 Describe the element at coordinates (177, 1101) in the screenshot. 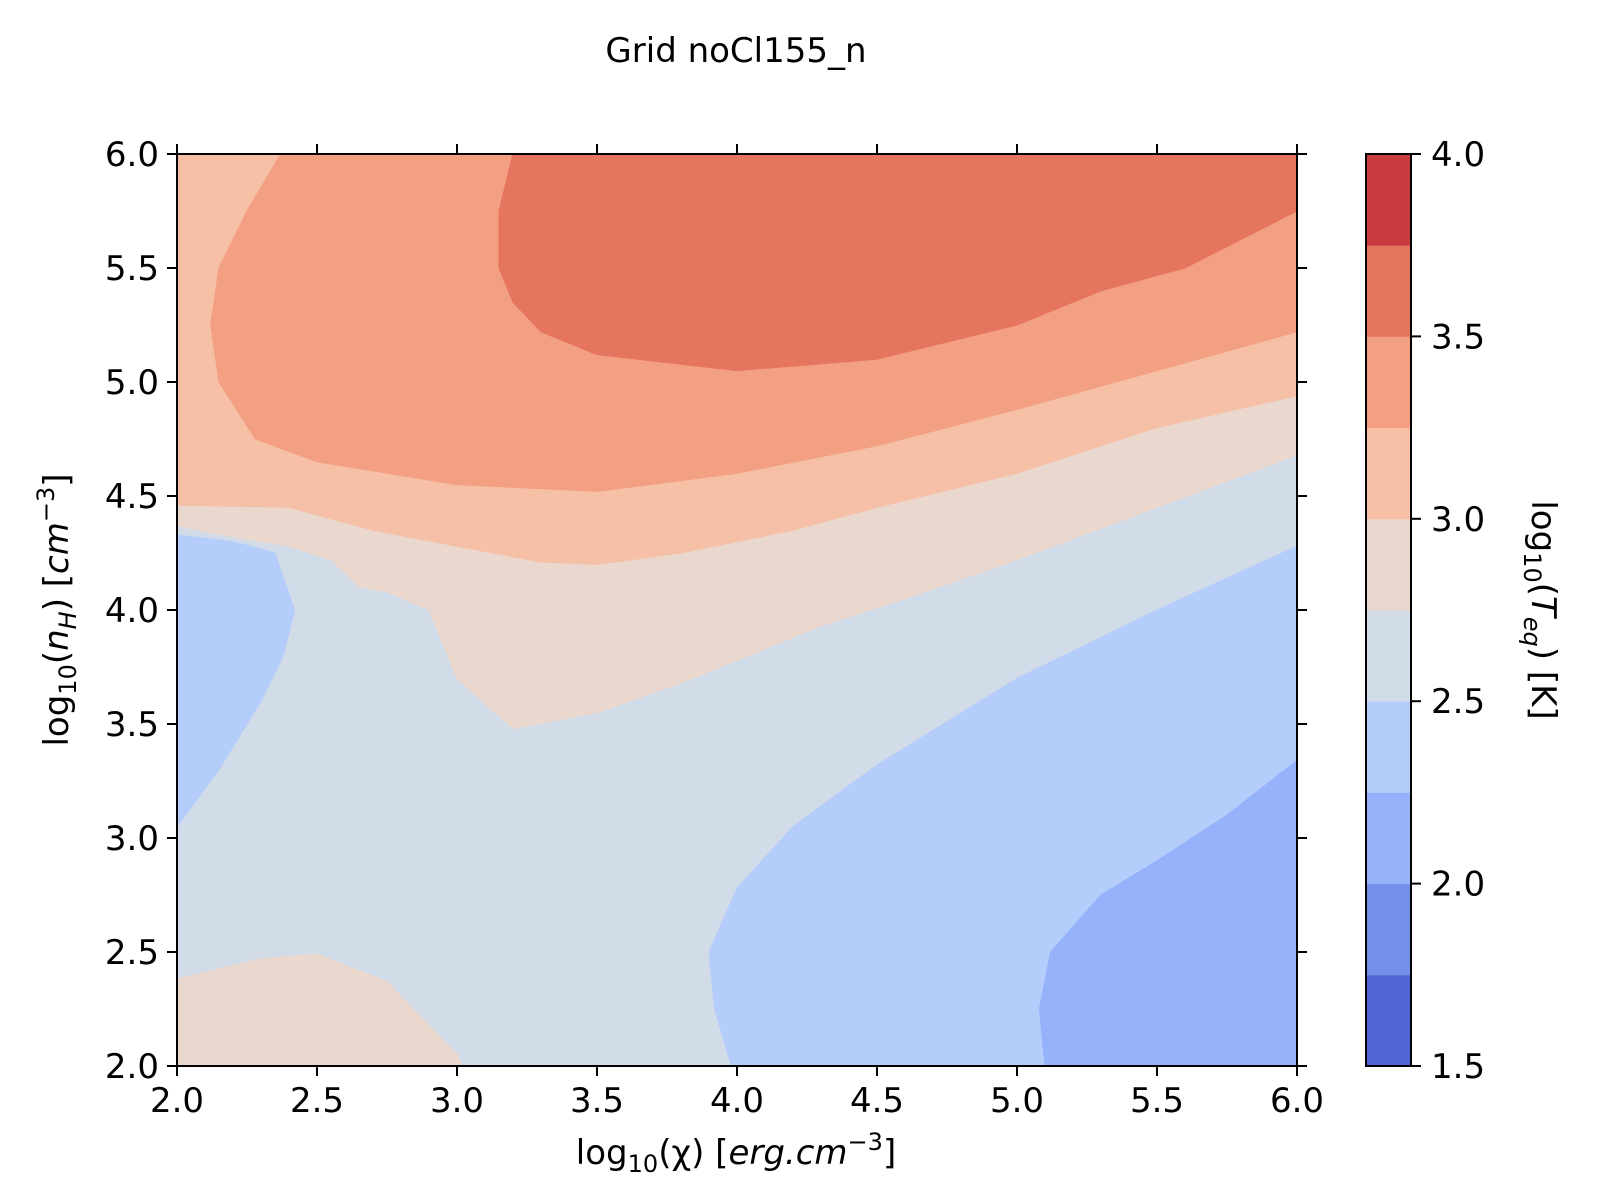

I see `x-tick-label-0: 2.0` at that location.